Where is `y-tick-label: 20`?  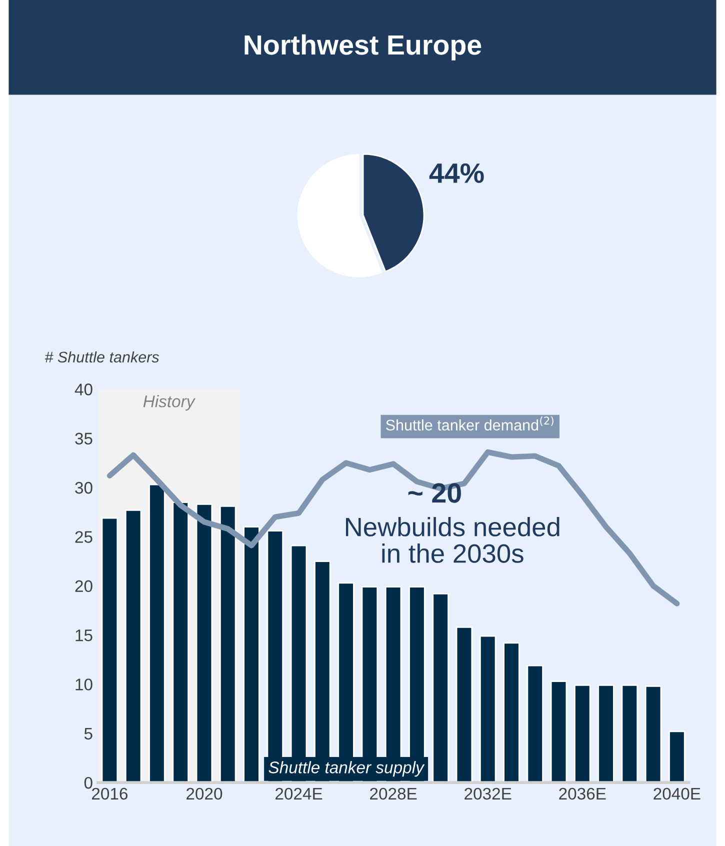
y-tick-label: 20 is located at coordinates (83, 586).